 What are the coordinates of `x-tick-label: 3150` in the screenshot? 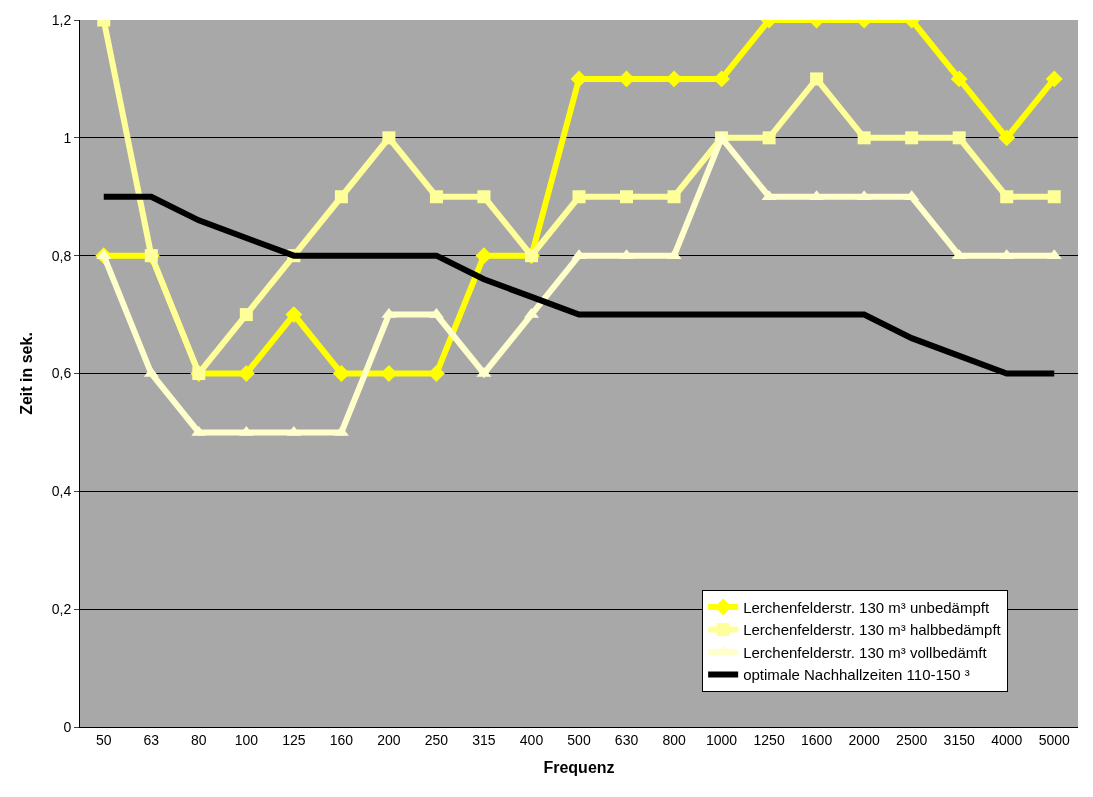 It's located at (959, 739).